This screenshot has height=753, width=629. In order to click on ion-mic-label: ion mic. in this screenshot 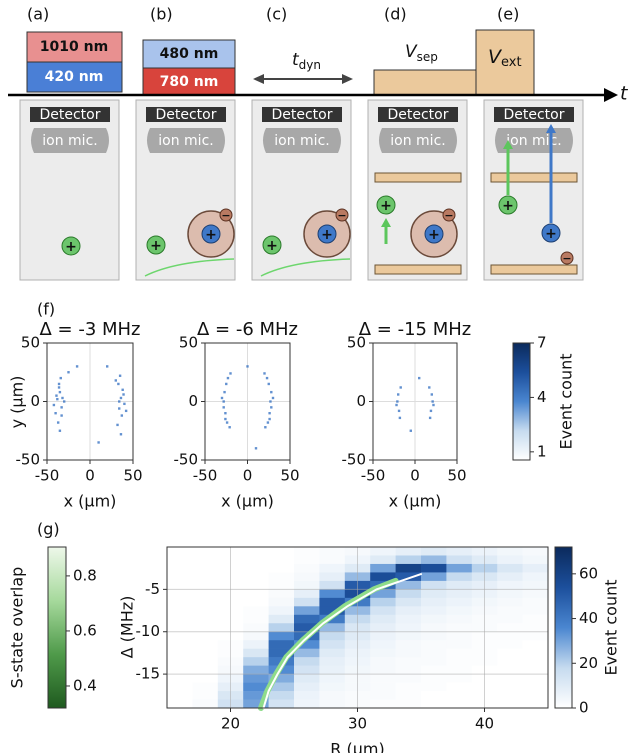, I will do `click(533, 141)`.